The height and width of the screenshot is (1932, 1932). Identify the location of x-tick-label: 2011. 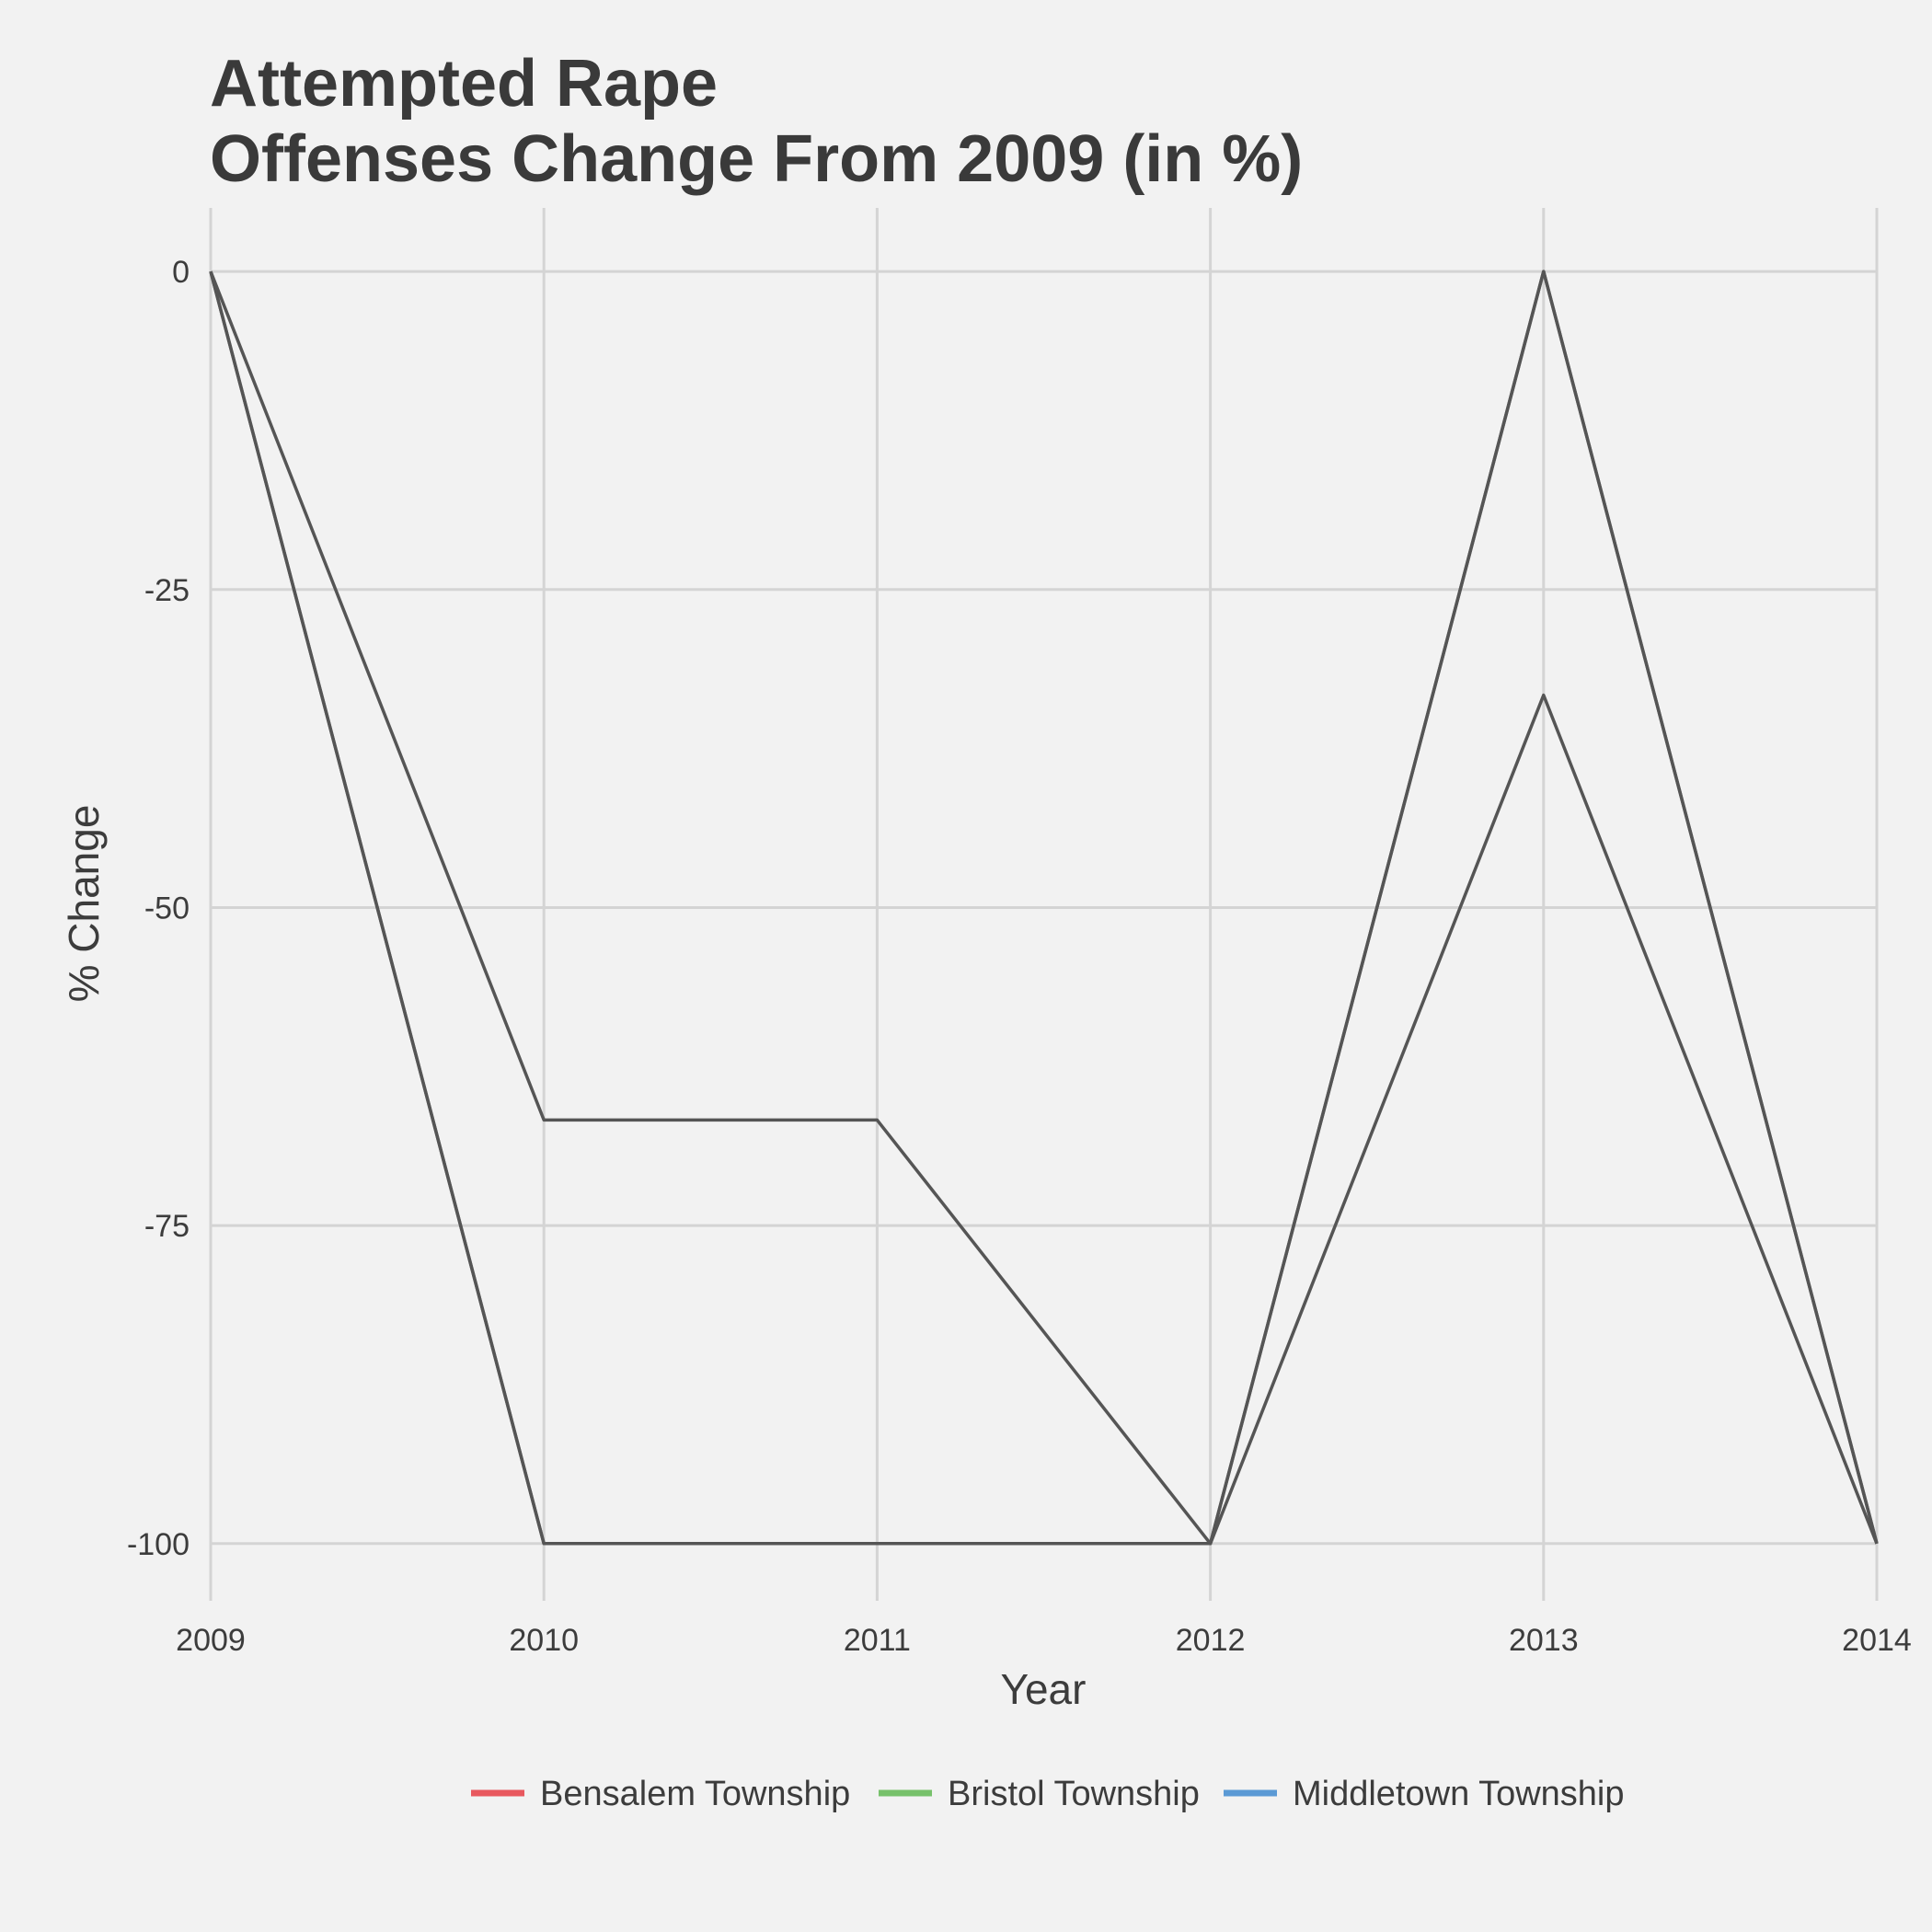
(877, 1640).